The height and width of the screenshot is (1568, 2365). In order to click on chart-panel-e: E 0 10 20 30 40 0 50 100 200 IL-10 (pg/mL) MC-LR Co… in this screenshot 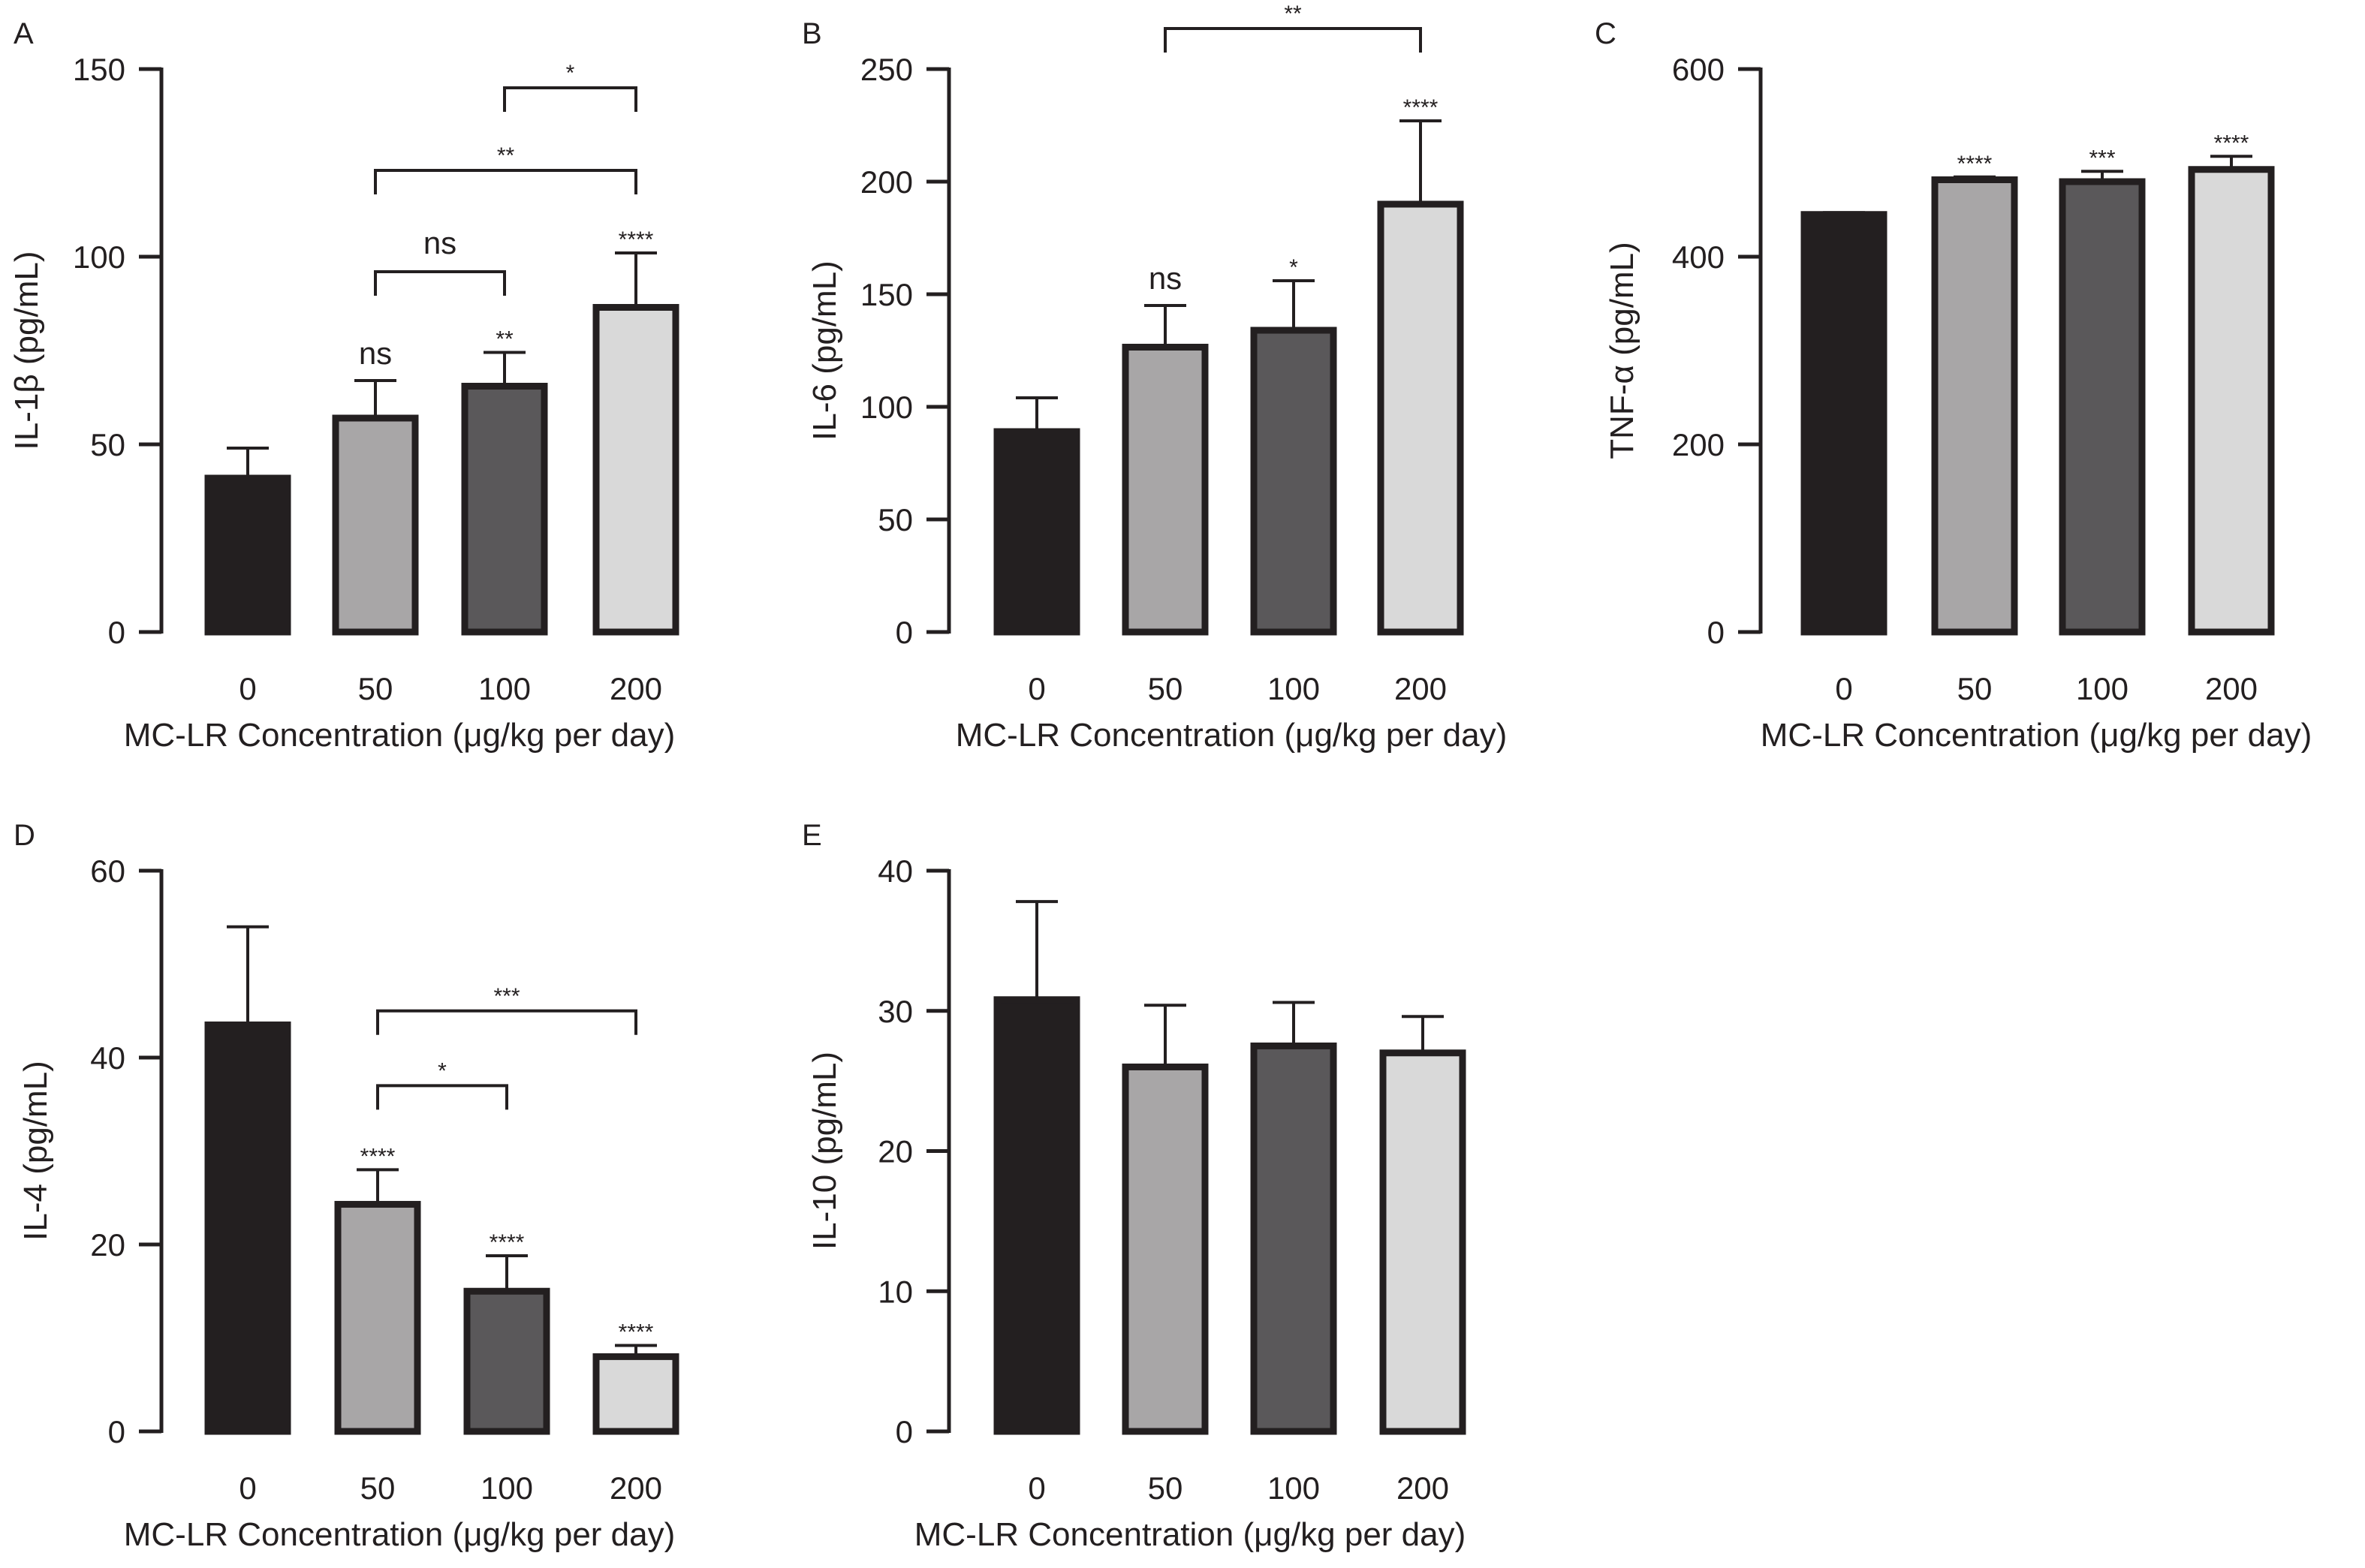, I will do `click(1134, 1186)`.